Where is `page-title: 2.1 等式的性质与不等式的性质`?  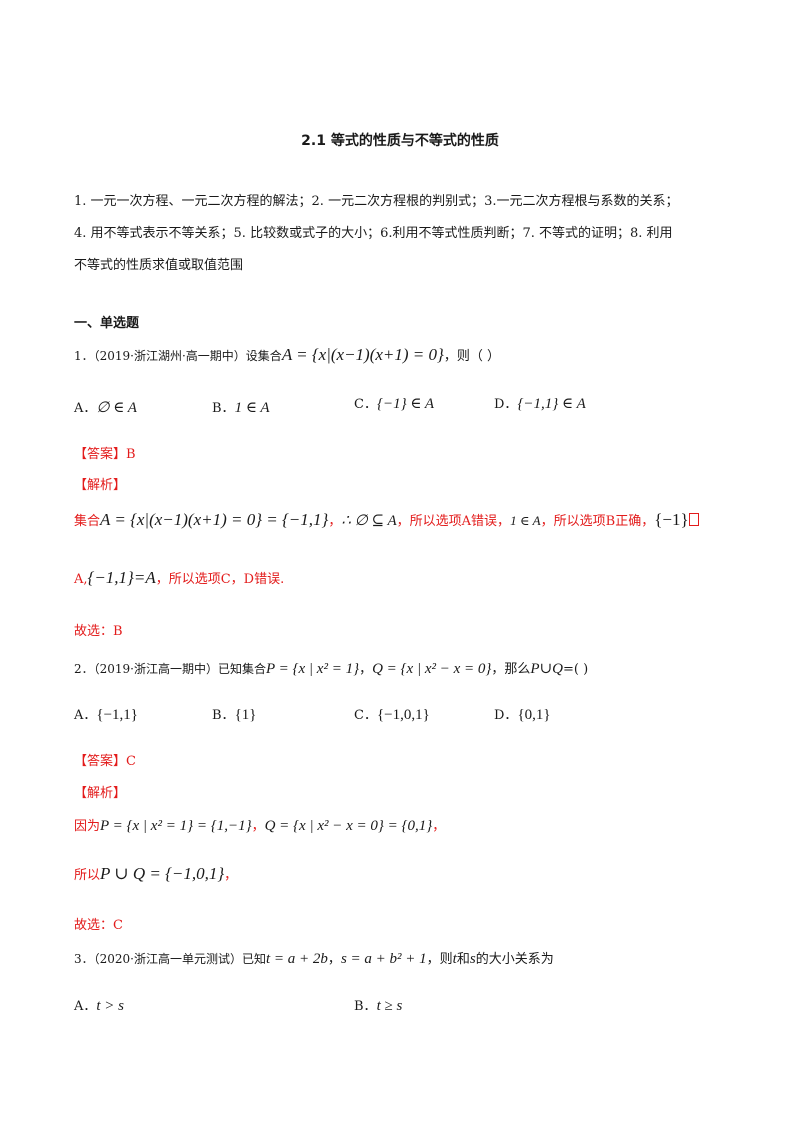
page-title: 2.1 等式的性质与不等式的性质 is located at coordinates (400, 141).